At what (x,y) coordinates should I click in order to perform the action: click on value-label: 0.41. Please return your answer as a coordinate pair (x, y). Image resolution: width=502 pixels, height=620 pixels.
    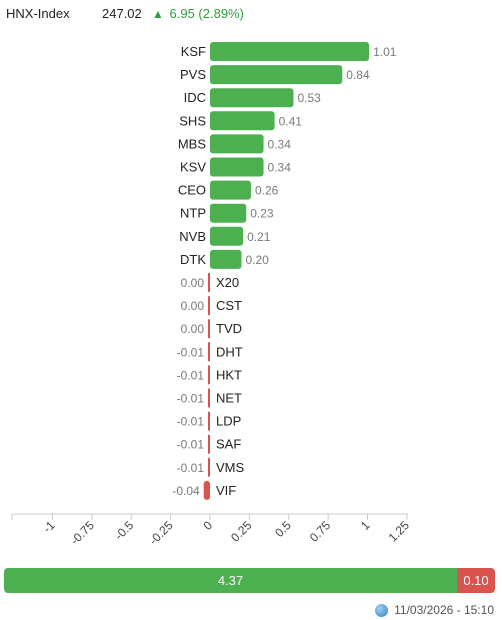
    Looking at the image, I should click on (291, 121).